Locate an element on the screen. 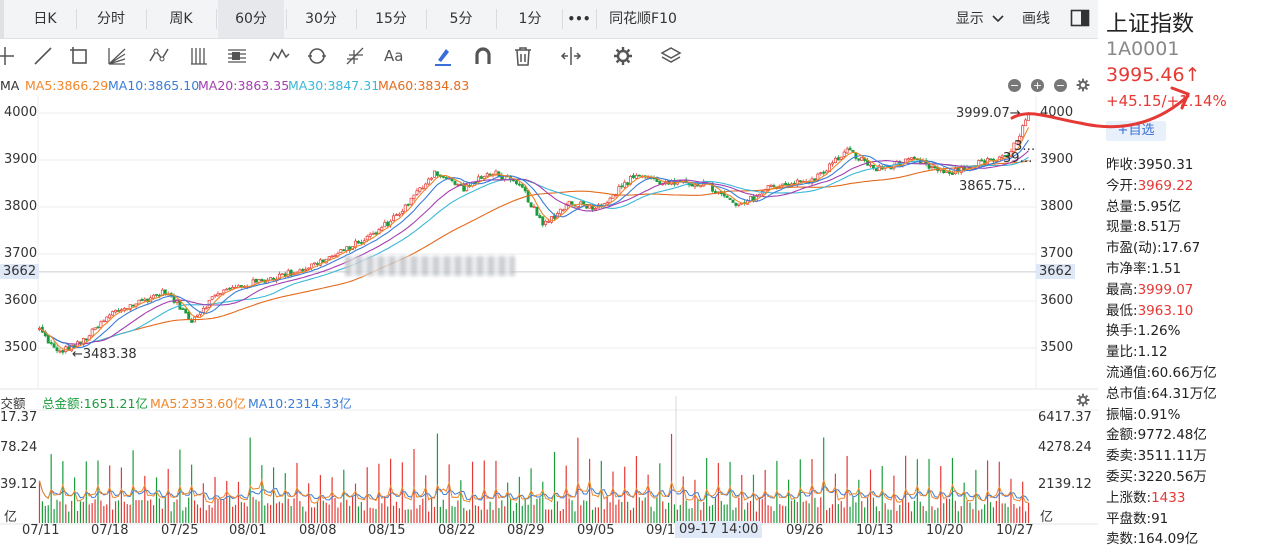 This screenshot has width=1278, height=548. line-tool-icon is located at coordinates (43, 56).